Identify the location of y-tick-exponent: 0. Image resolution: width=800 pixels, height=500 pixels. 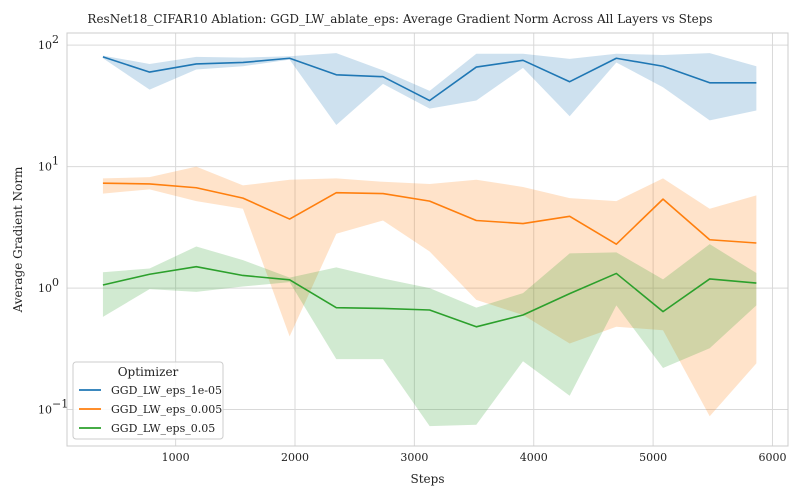
(55, 282).